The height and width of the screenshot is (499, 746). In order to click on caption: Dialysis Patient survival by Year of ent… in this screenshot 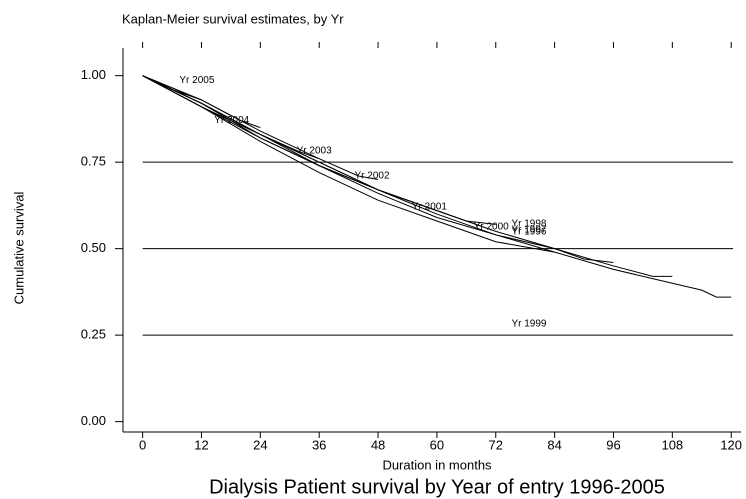, I will do `click(437, 487)`.